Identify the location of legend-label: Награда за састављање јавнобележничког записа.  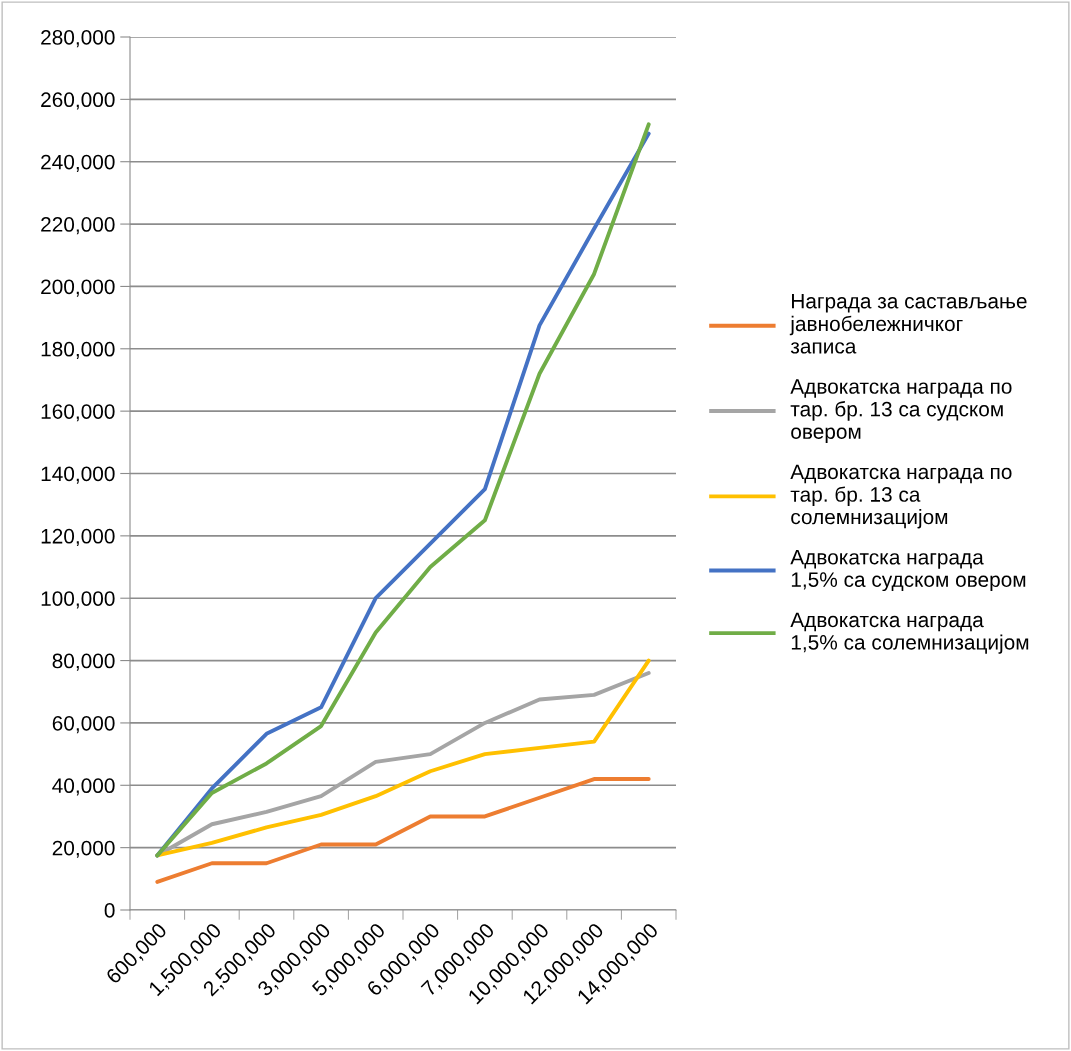
(908, 323).